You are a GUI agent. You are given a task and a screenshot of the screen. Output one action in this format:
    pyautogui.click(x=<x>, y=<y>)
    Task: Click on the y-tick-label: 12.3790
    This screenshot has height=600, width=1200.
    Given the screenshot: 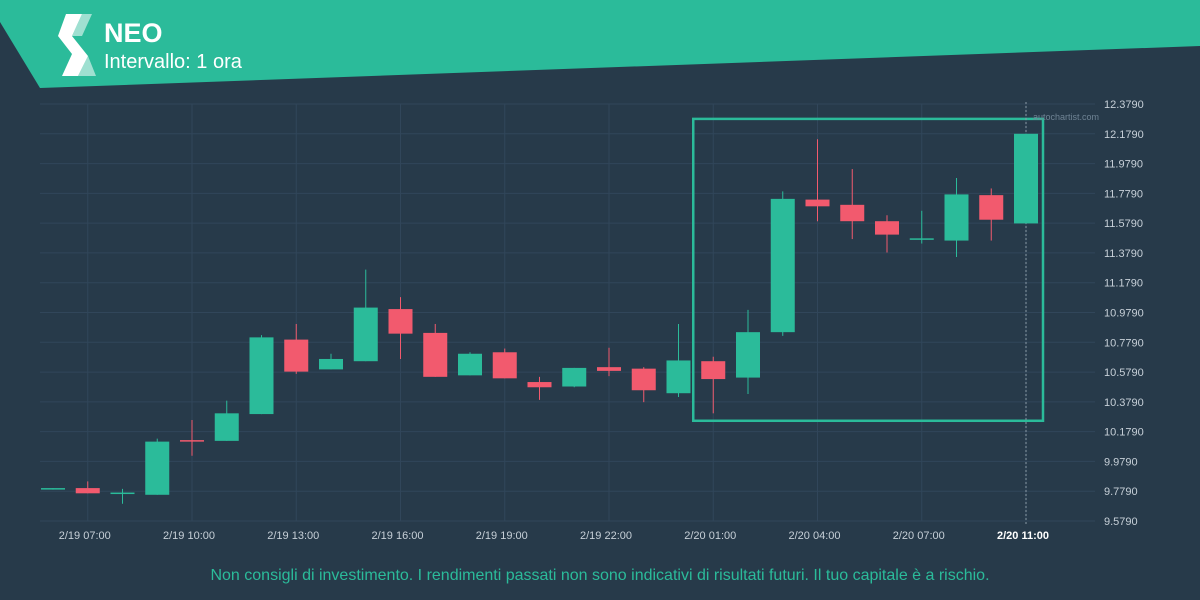 What is the action you would take?
    pyautogui.click(x=1124, y=105)
    